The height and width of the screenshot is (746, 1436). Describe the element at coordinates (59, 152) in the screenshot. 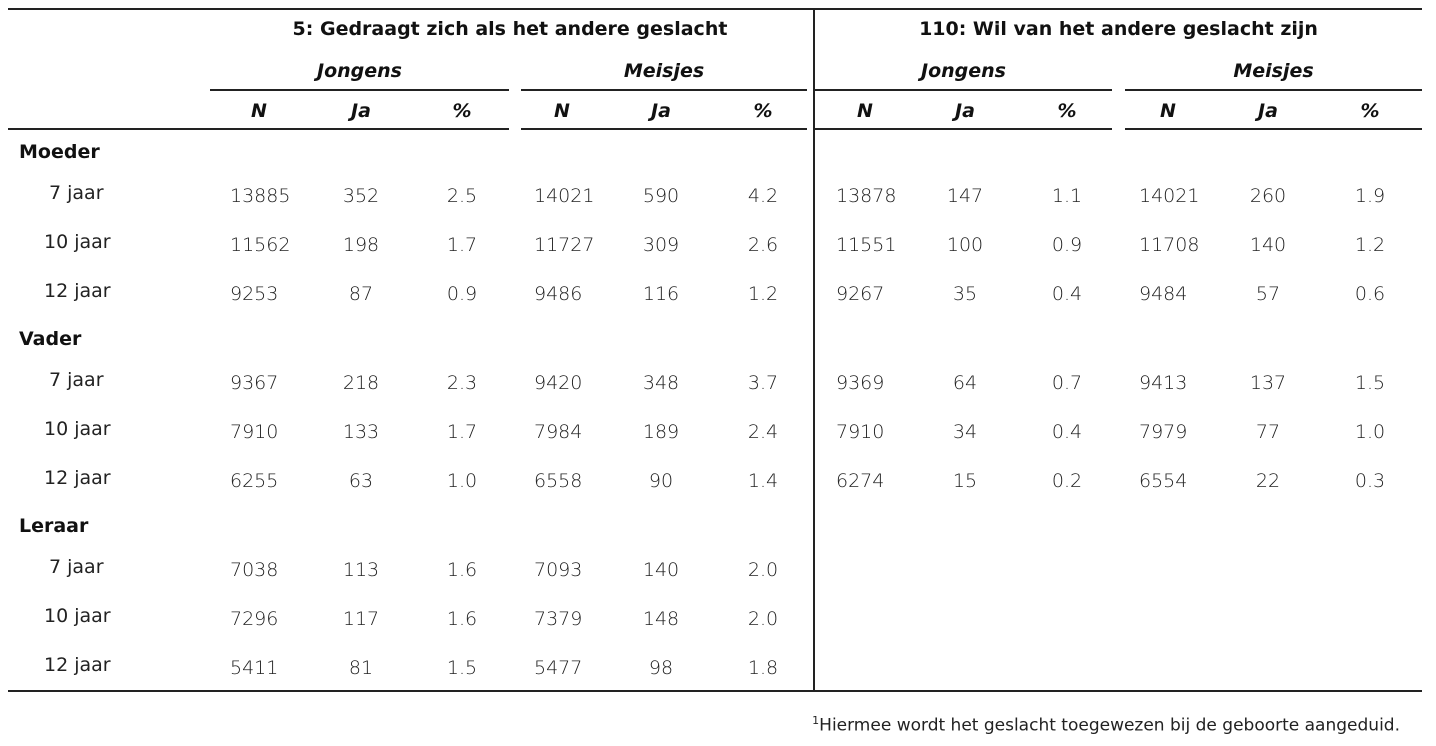

I see `section-label-moeder: Moeder` at that location.